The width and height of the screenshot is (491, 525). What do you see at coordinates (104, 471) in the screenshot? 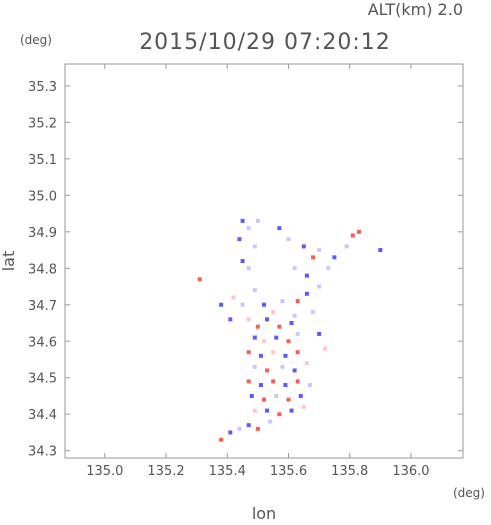
I see `x-tick-label: 135.0` at bounding box center [104, 471].